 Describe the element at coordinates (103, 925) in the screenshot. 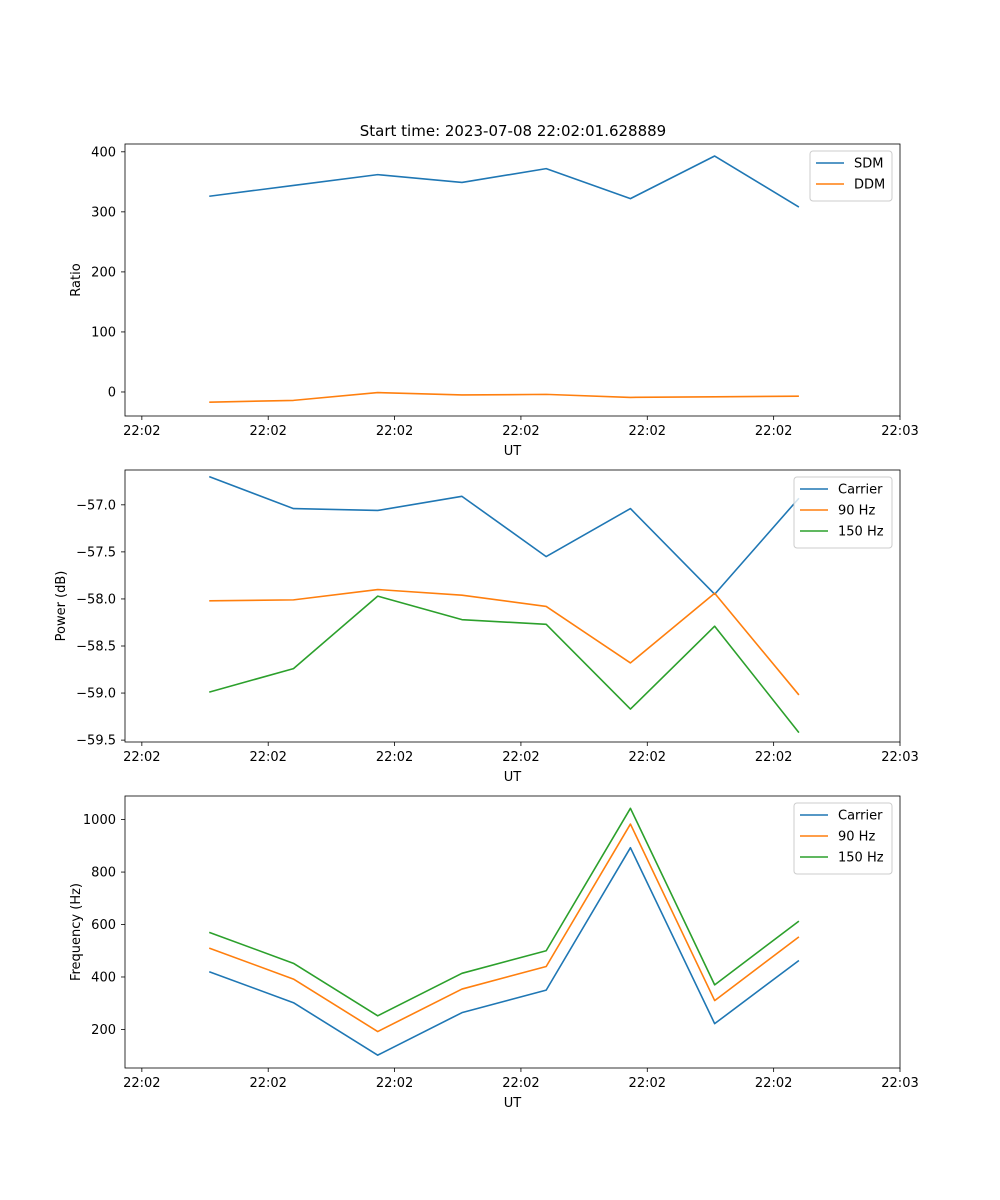

I see `frequency-y-tick-label: 600` at that location.